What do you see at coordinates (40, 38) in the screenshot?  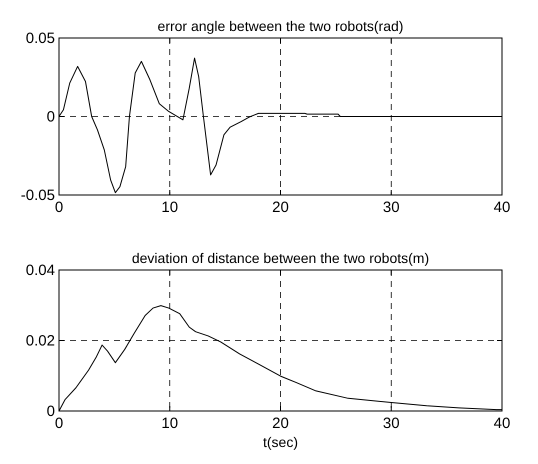 I see `y-tick-label: 0.05` at bounding box center [40, 38].